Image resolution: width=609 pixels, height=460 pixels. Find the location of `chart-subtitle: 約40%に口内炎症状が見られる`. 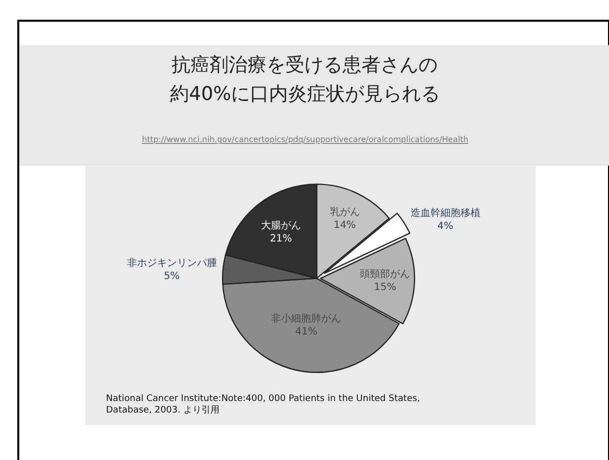

chart-subtitle: 約40%に口内炎症状が見られる is located at coordinates (305, 94).